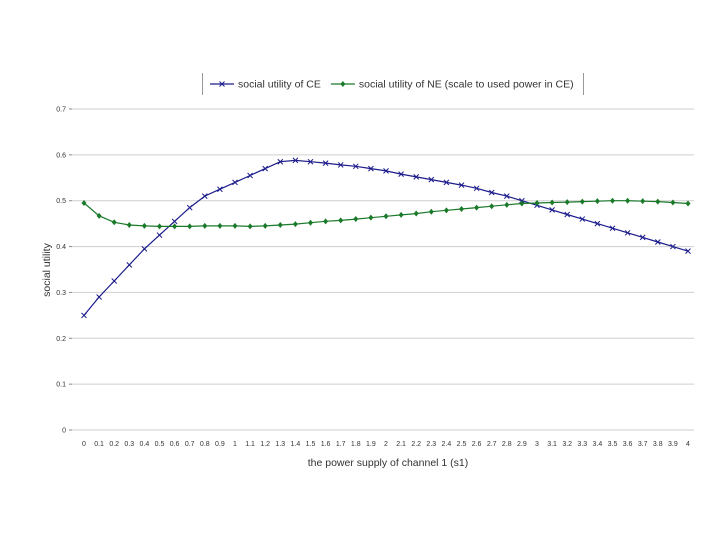  What do you see at coordinates (356, 444) in the screenshot?
I see `x-tick-label: 1.8` at bounding box center [356, 444].